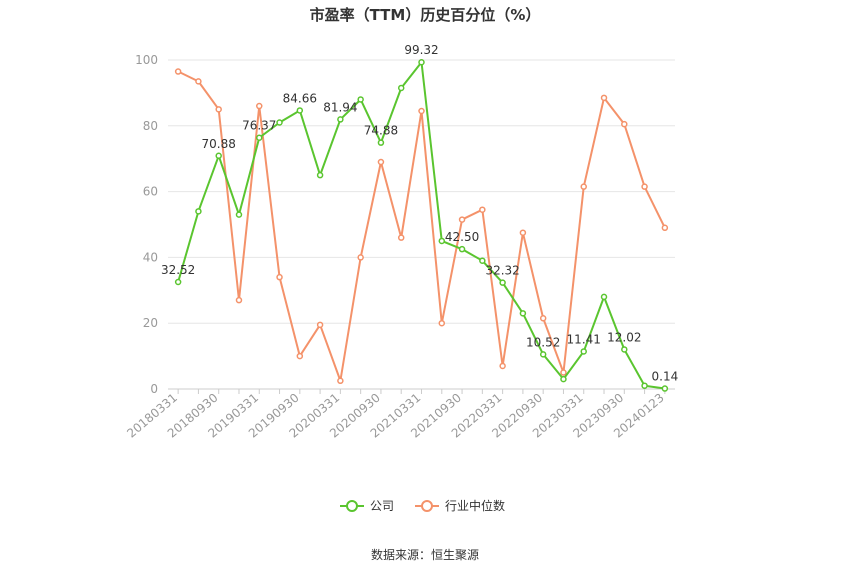  I want to click on data-label: 76.37, so click(259, 126).